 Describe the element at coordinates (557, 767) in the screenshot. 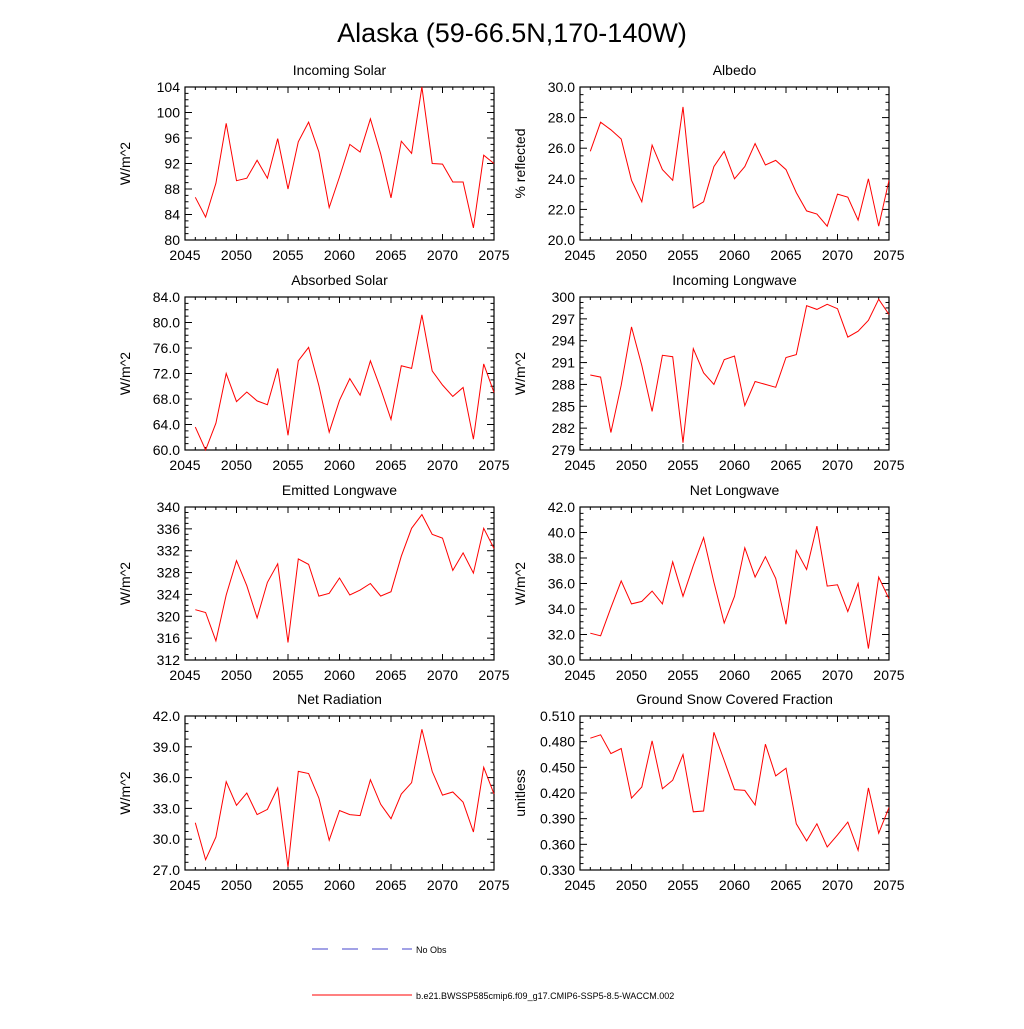

I see `y-tick-label: 0.450` at that location.